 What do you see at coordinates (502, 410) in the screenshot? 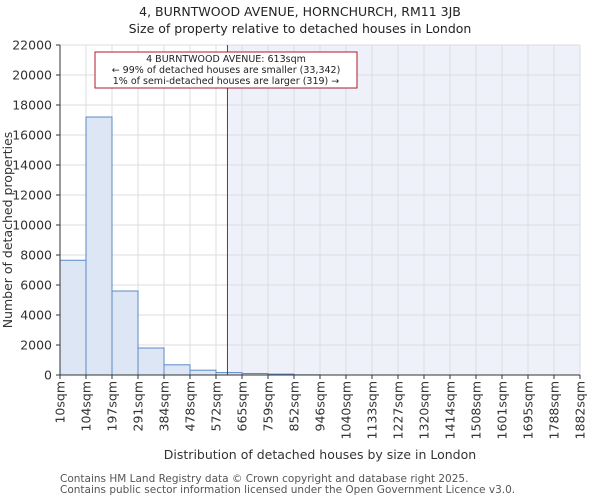
I see `x-tick-label: 1601sqm` at bounding box center [502, 410].